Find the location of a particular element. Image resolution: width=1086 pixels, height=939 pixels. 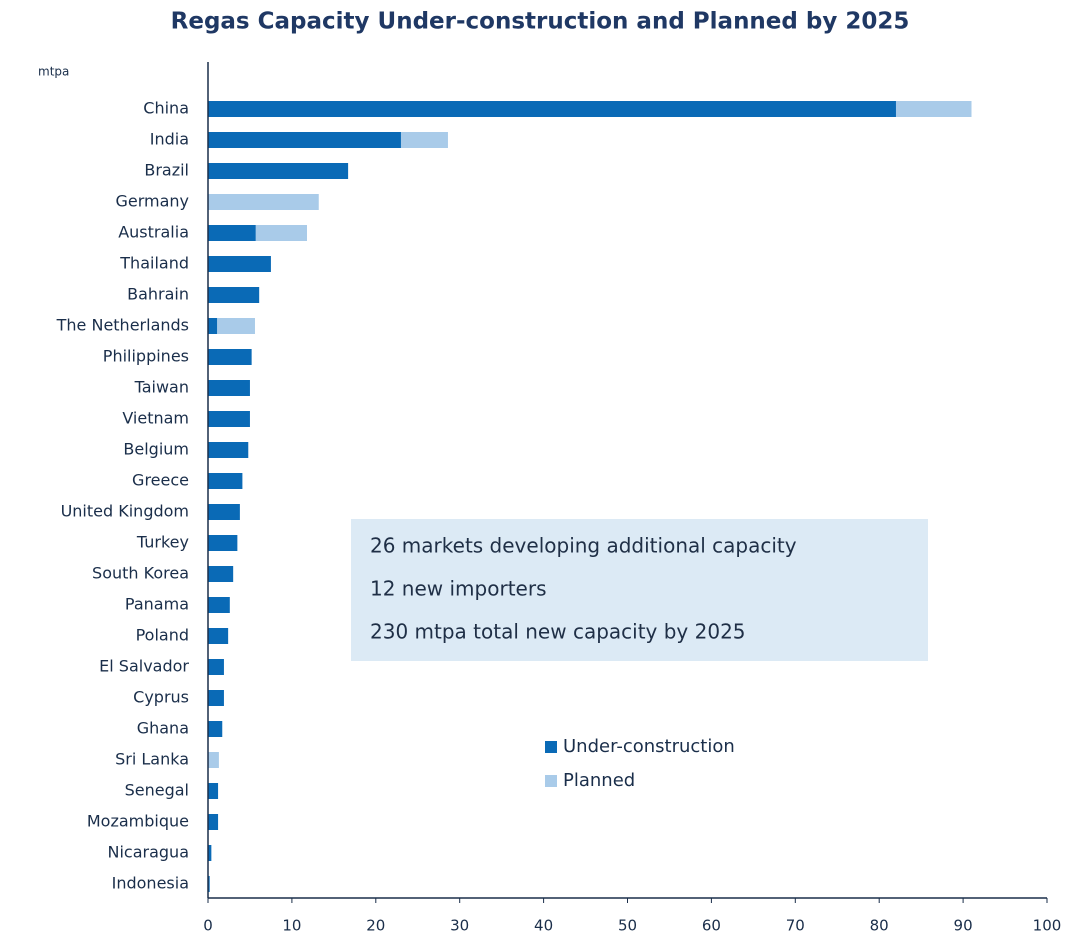

y-tick-label: Taiwan is located at coordinates (161, 387).